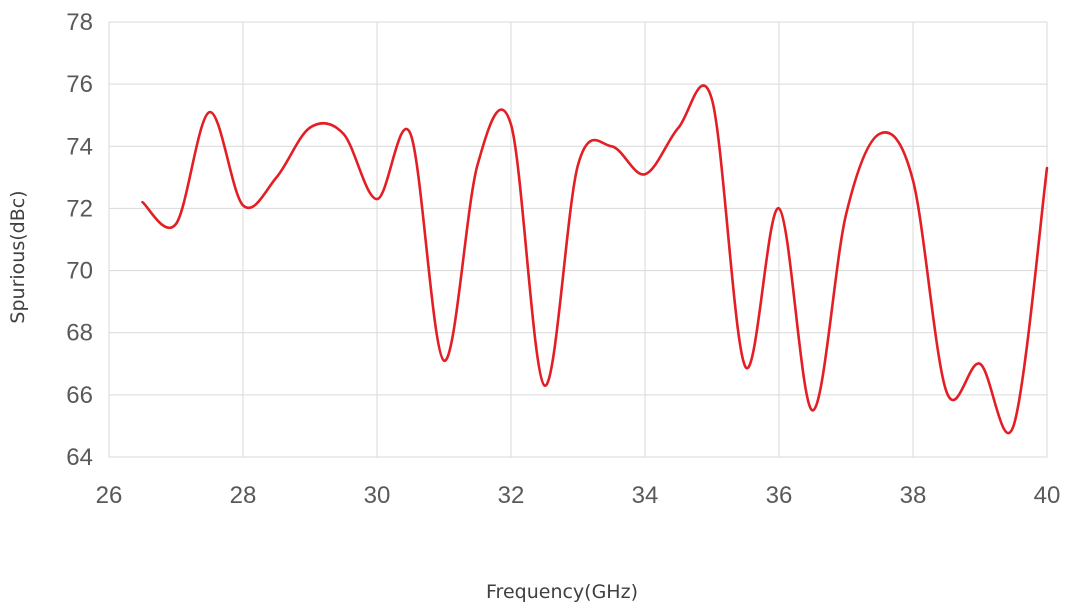 The height and width of the screenshot is (612, 1069). Describe the element at coordinates (79, 22) in the screenshot. I see `y-tick-label: 78` at that location.